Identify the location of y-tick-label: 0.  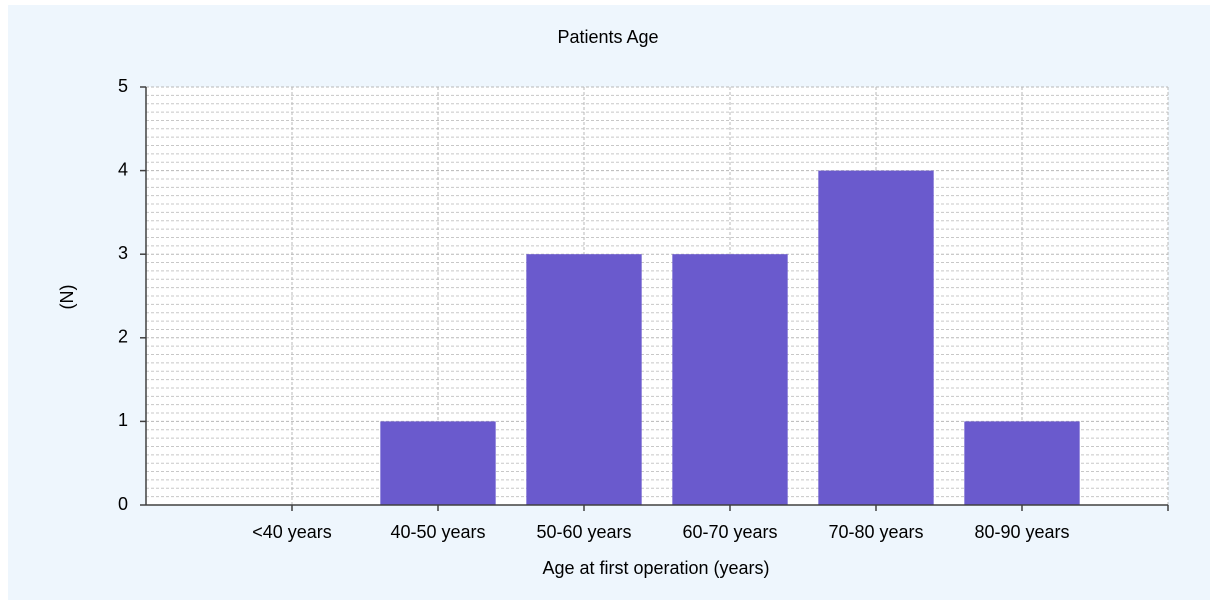
(123, 504).